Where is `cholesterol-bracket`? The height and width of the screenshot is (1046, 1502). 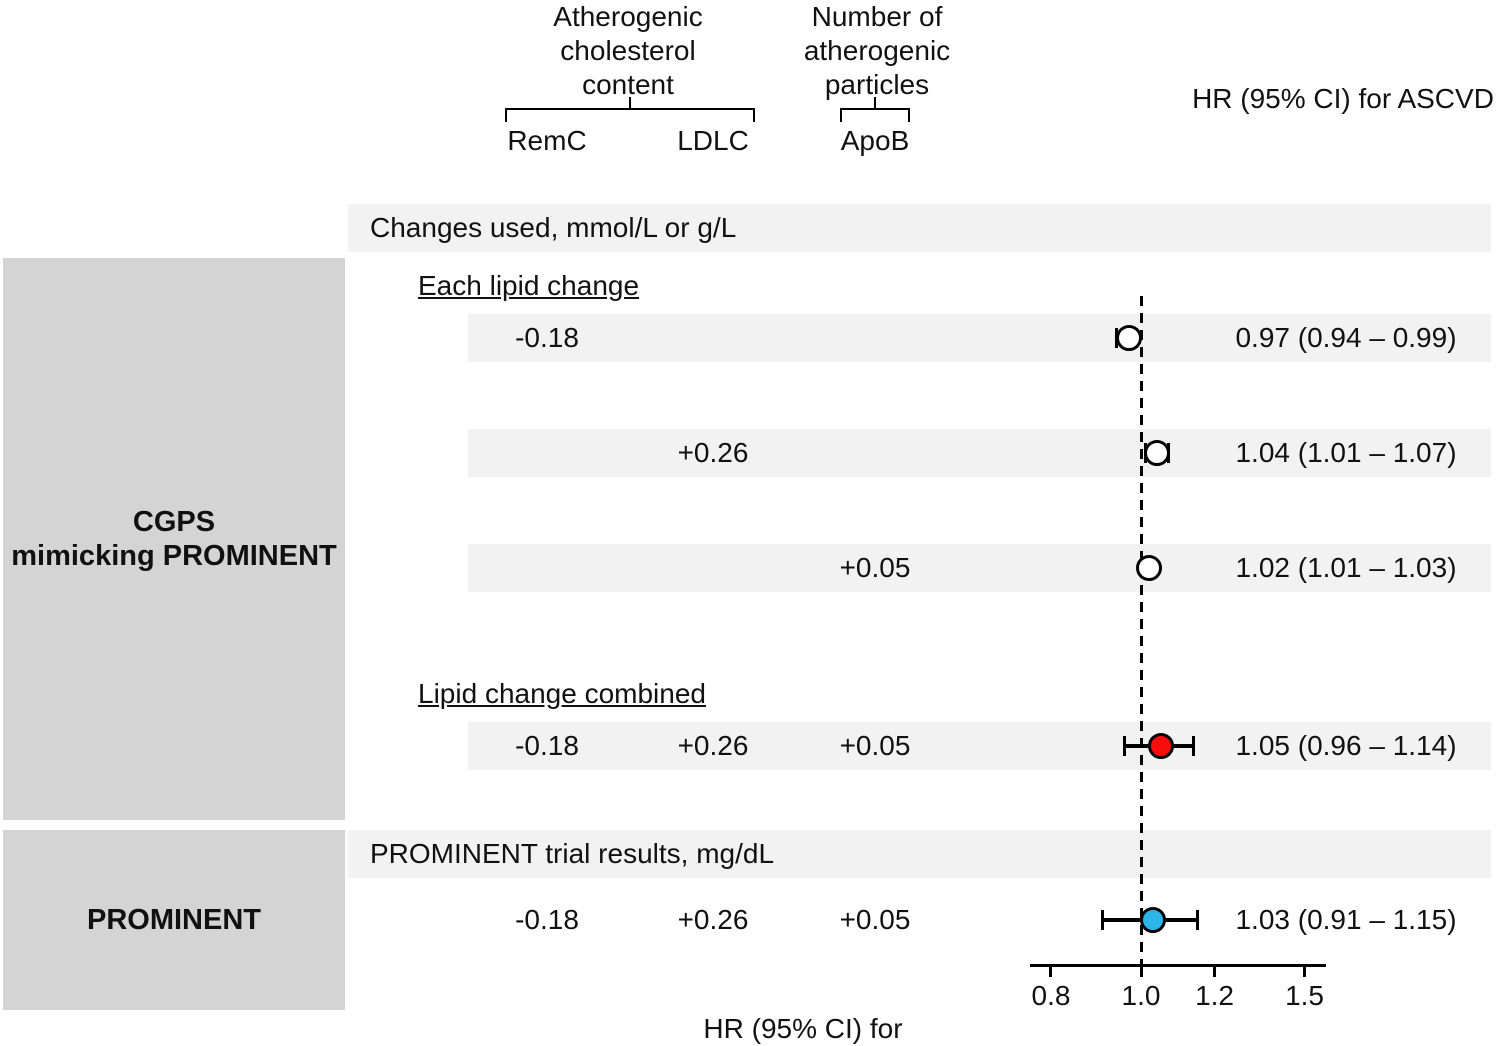 cholesterol-bracket is located at coordinates (630, 109).